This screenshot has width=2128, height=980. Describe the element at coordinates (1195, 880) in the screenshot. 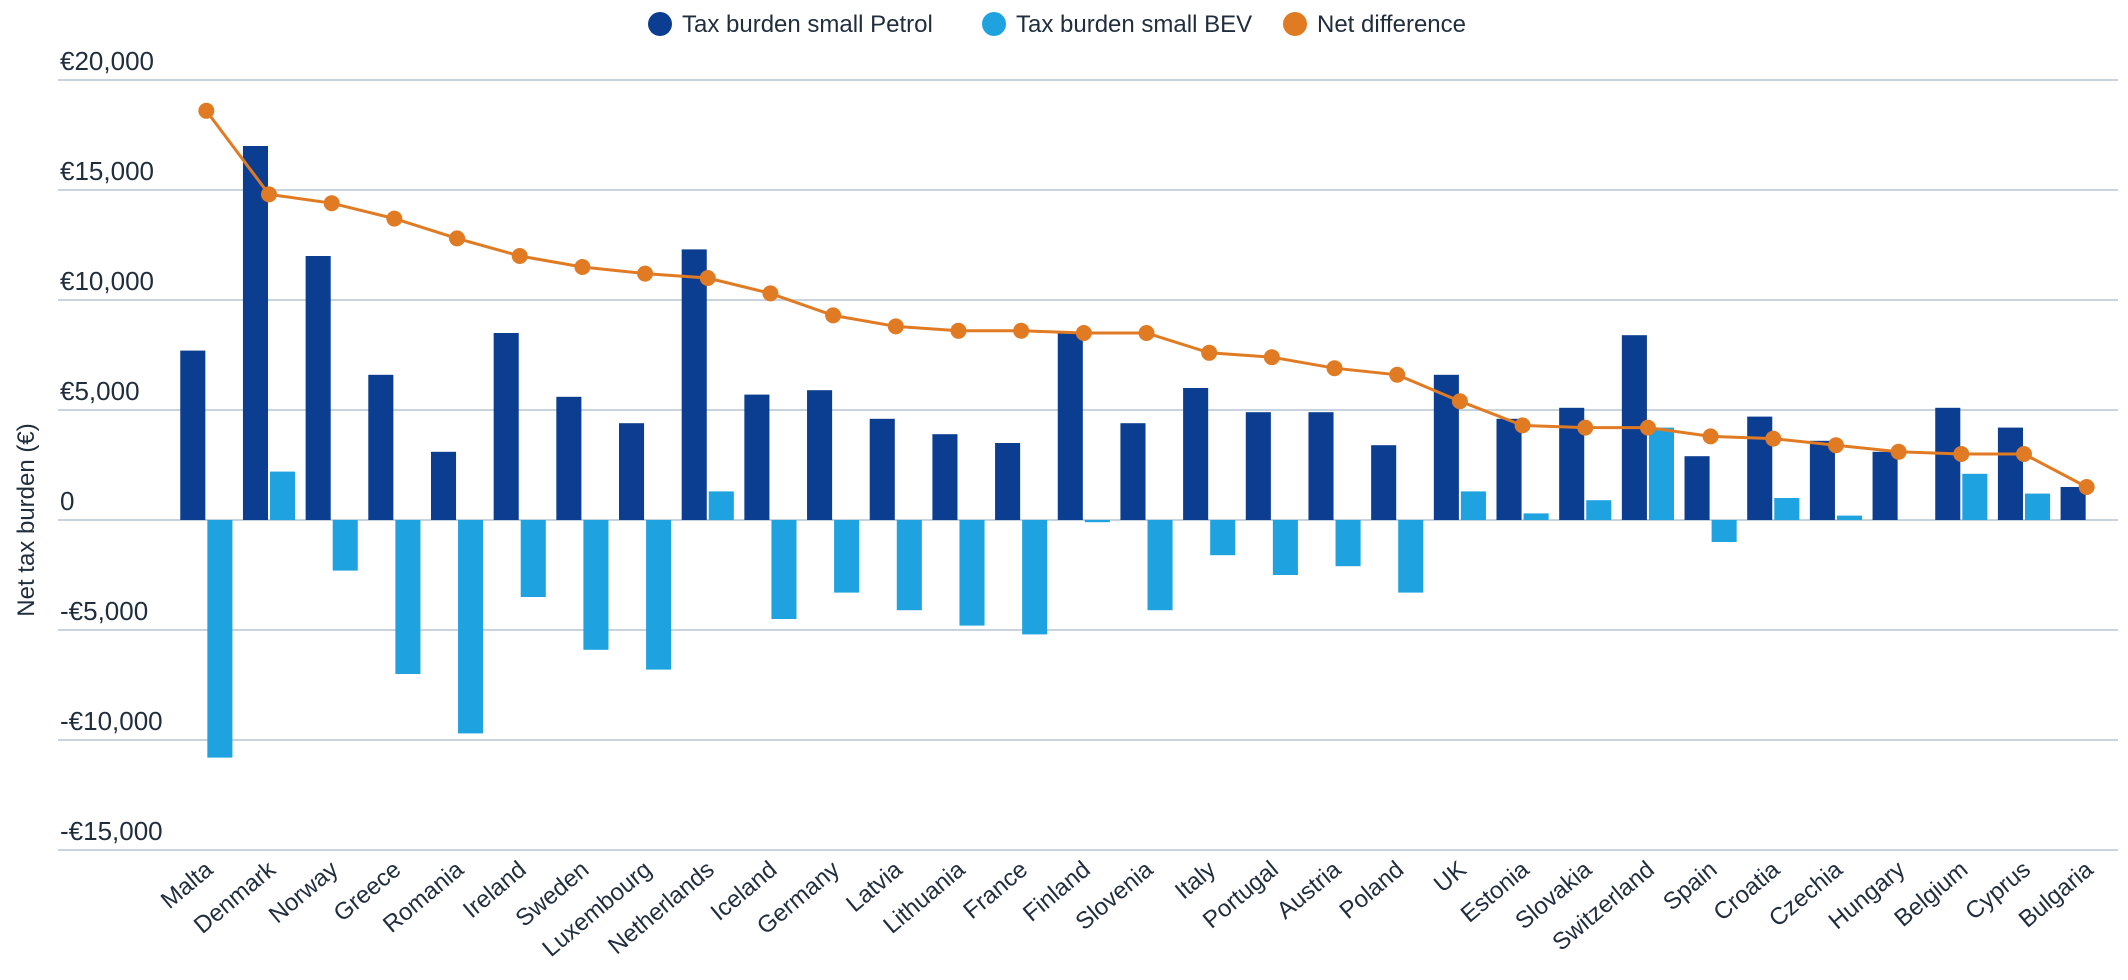

I see `category-label: Italy` at that location.